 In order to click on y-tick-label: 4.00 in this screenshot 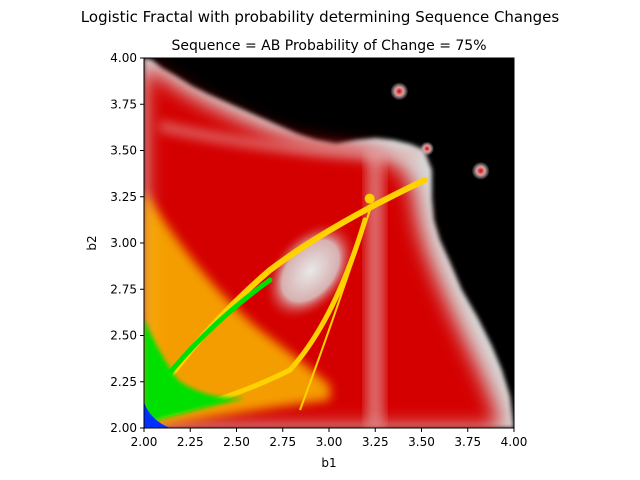, I will do `click(123, 58)`.